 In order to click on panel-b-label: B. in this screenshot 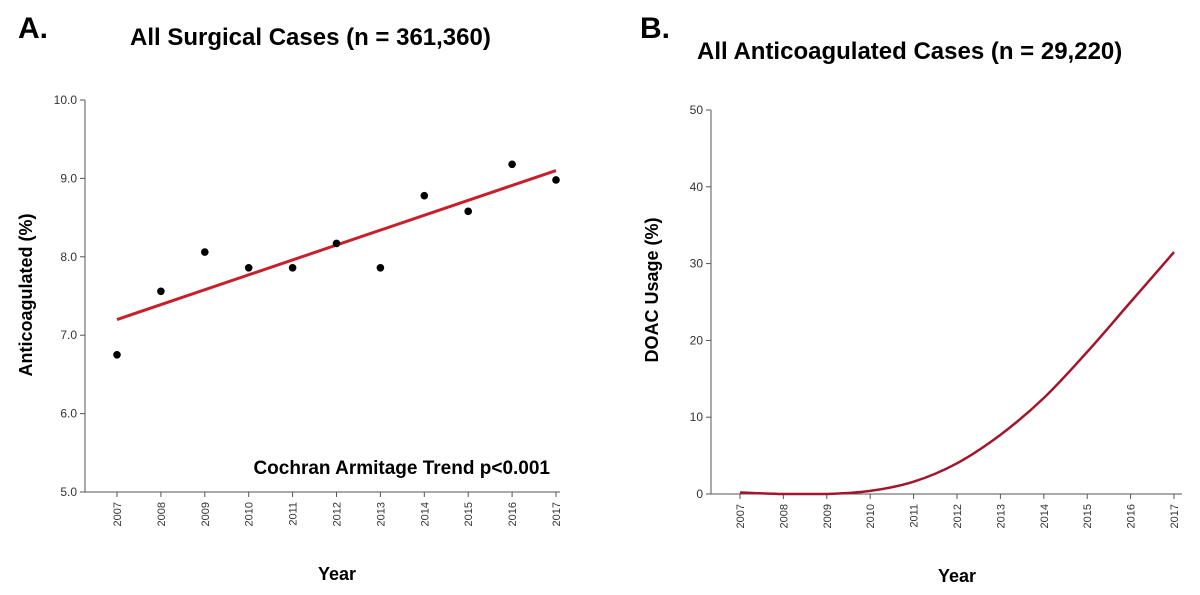, I will do `click(655, 28)`.